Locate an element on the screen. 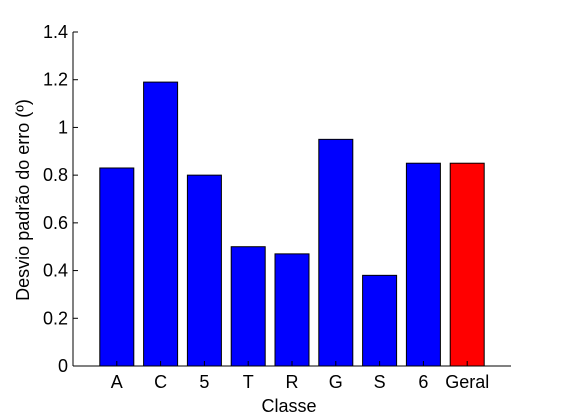 The height and width of the screenshot is (420, 561). bar-r is located at coordinates (292, 310).